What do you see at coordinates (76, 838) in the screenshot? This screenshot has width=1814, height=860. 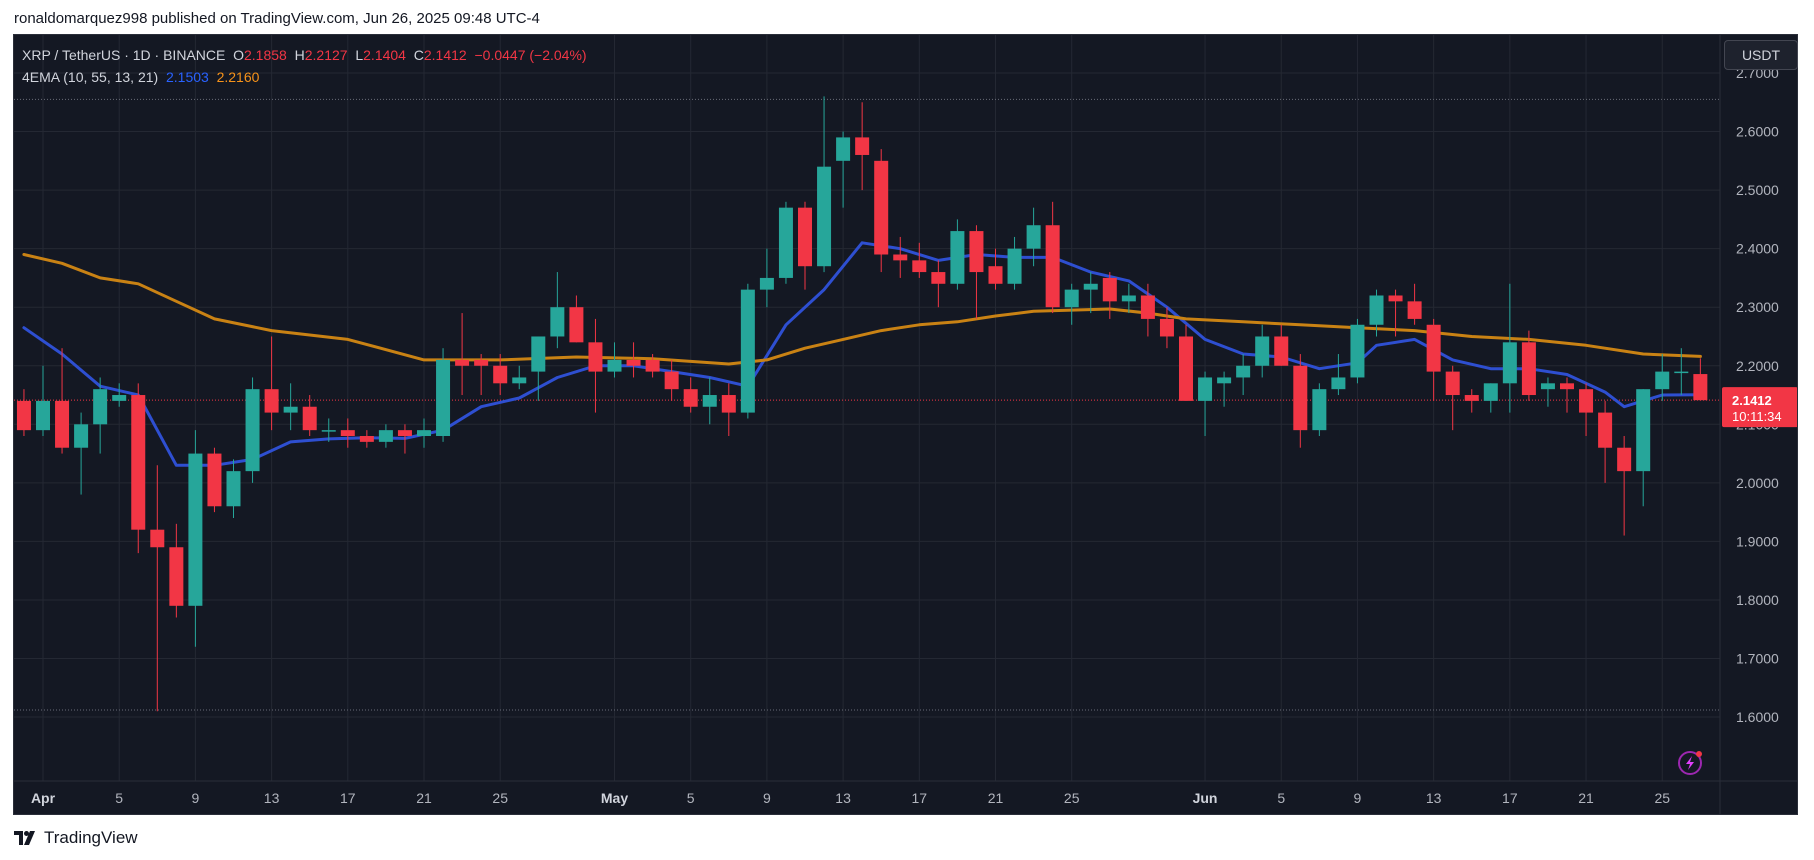 I see `tradingview-brand: TradingView` at bounding box center [76, 838].